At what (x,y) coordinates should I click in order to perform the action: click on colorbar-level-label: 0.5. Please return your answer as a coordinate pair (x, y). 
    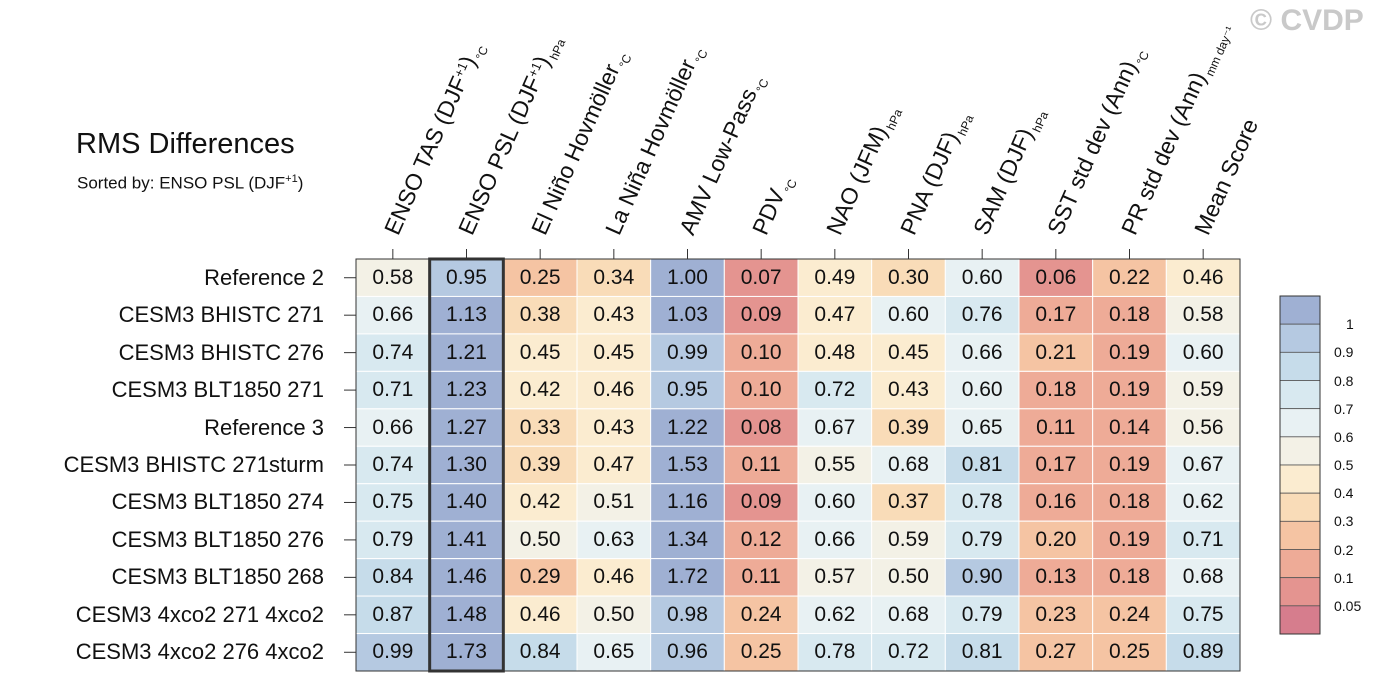
    Looking at the image, I should click on (1344, 465).